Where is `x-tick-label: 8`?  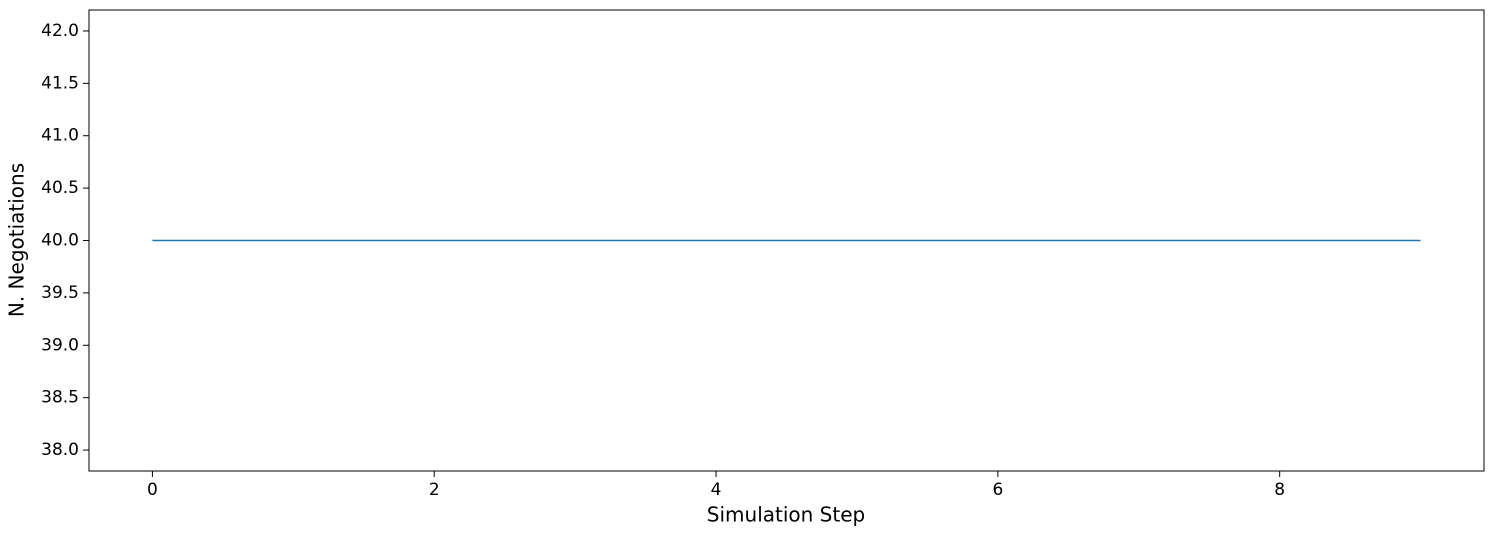
x-tick-label: 8 is located at coordinates (1279, 490).